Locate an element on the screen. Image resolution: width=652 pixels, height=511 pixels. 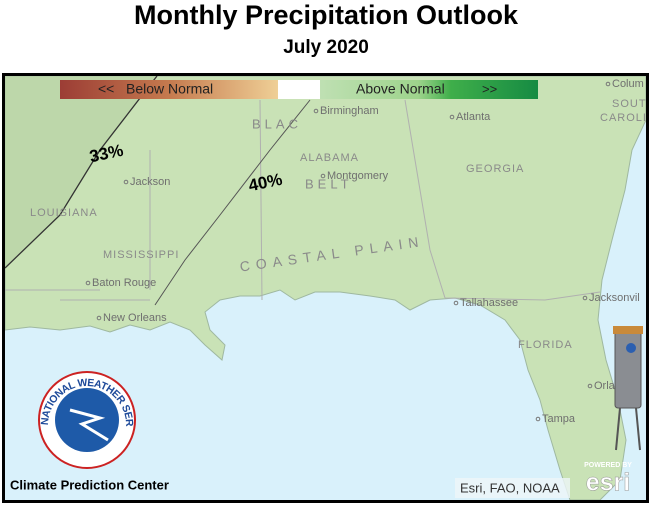
city-label: Jacksonvil is located at coordinates (614, 298).